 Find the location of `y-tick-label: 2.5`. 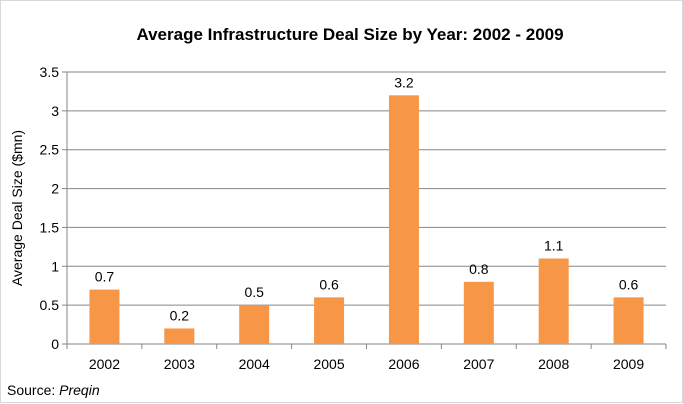

y-tick-label: 2.5 is located at coordinates (50, 150).